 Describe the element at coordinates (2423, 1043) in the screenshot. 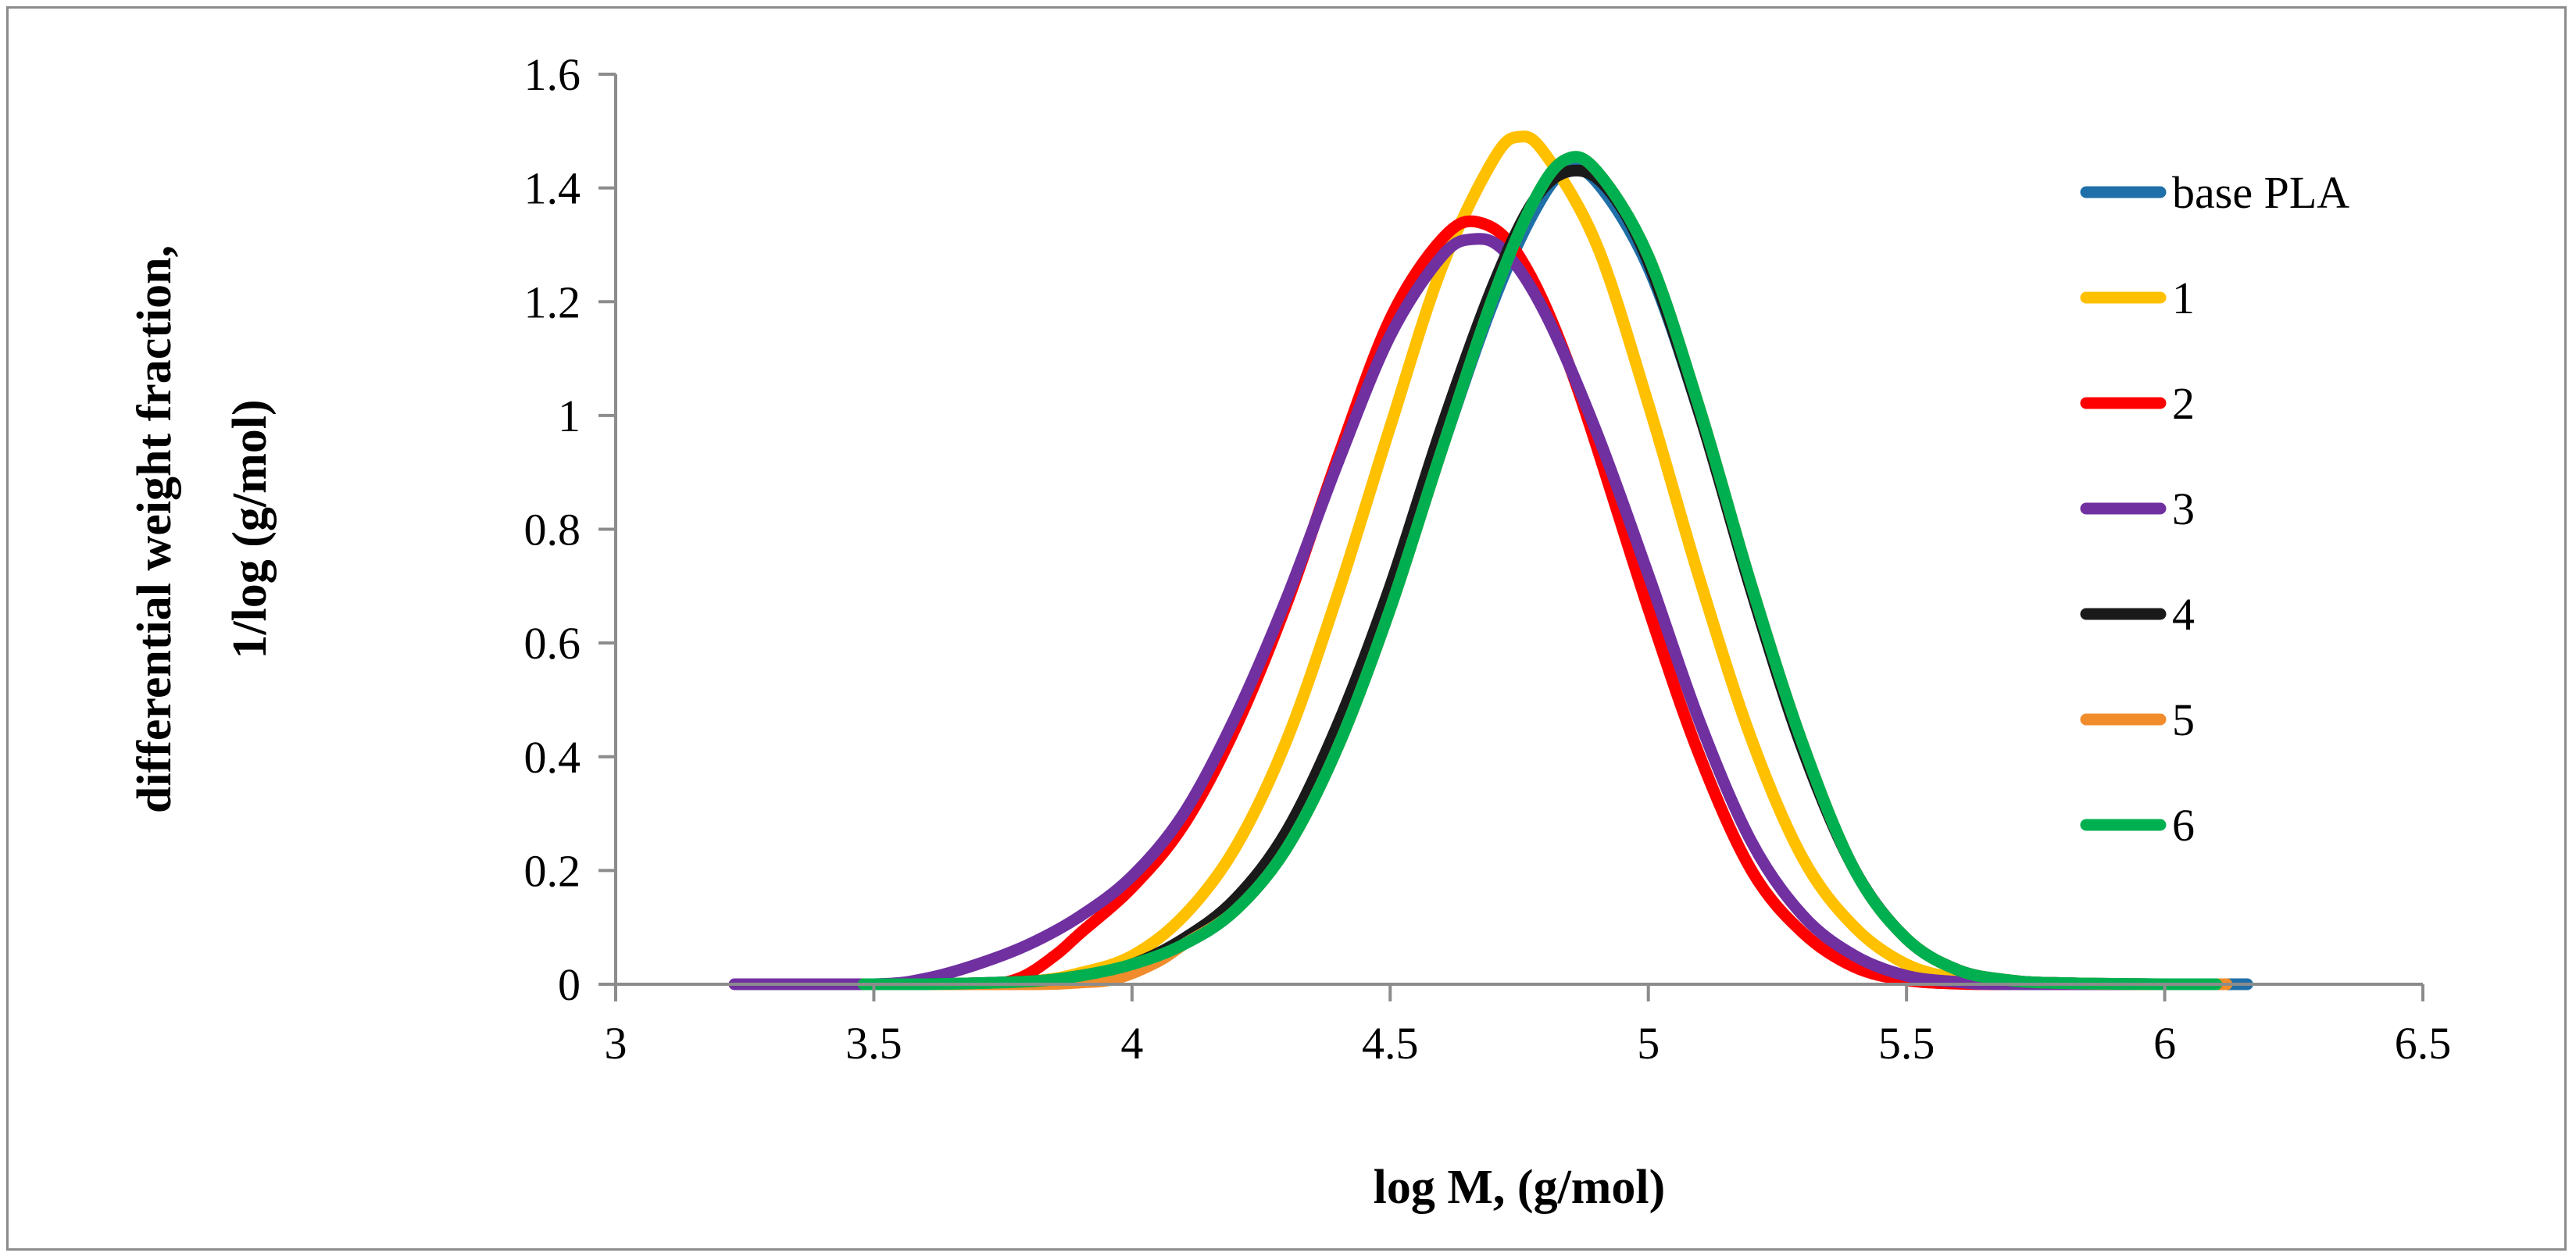

I see `x-tick-label: 6.5` at that location.